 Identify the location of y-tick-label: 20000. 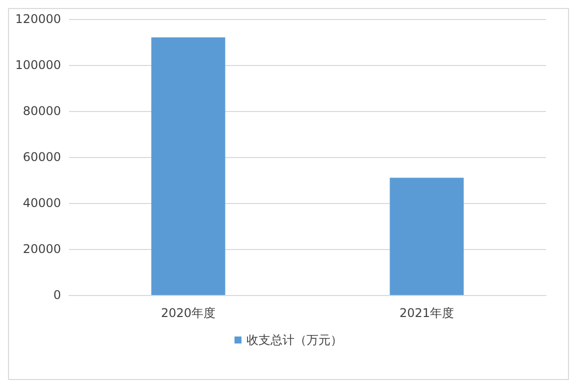
(41, 249).